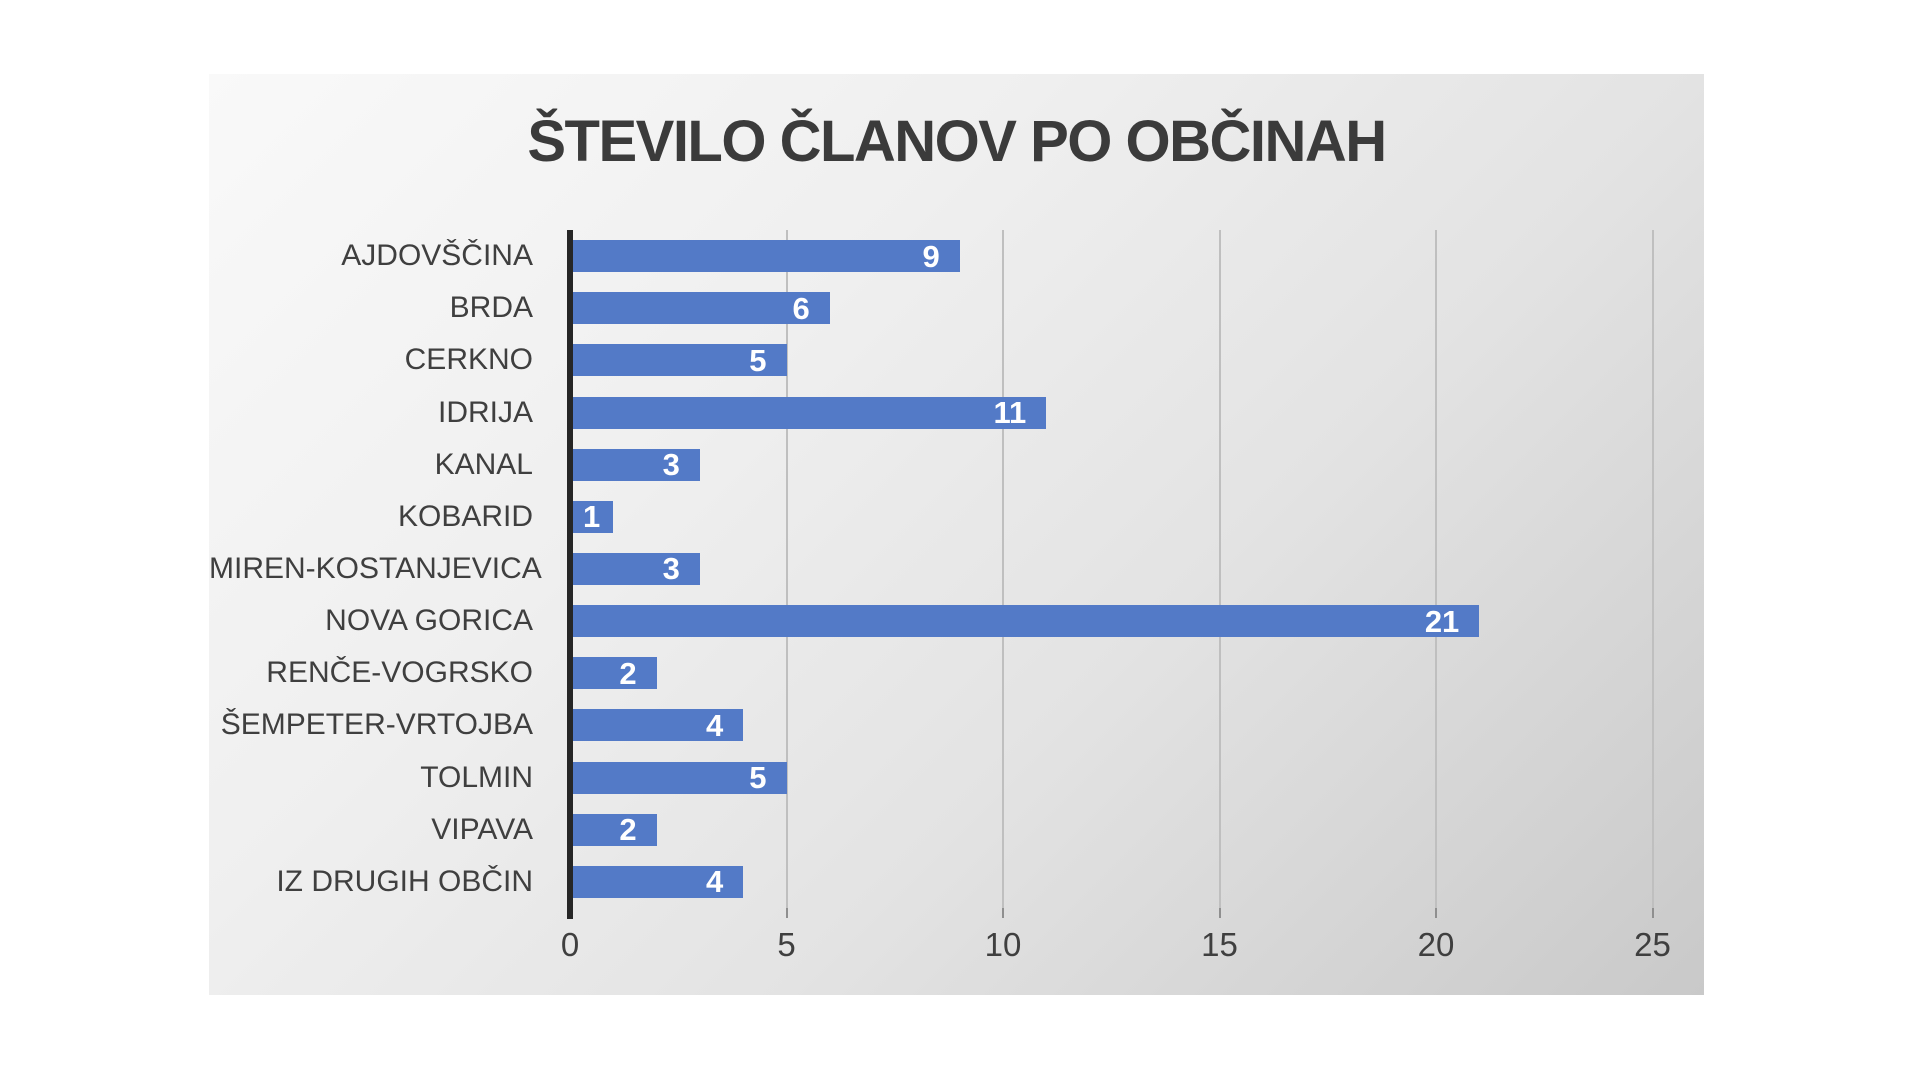  Describe the element at coordinates (485, 412) in the screenshot. I see `category-label: IDRIJA` at that location.